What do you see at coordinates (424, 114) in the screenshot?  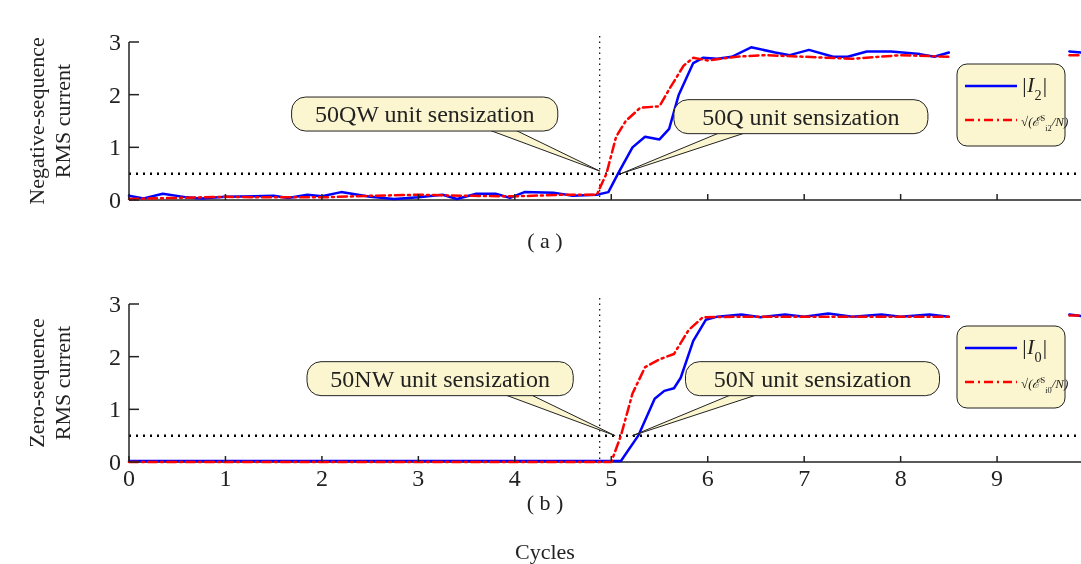 I see `annotation: 50QW unit sensization` at bounding box center [424, 114].